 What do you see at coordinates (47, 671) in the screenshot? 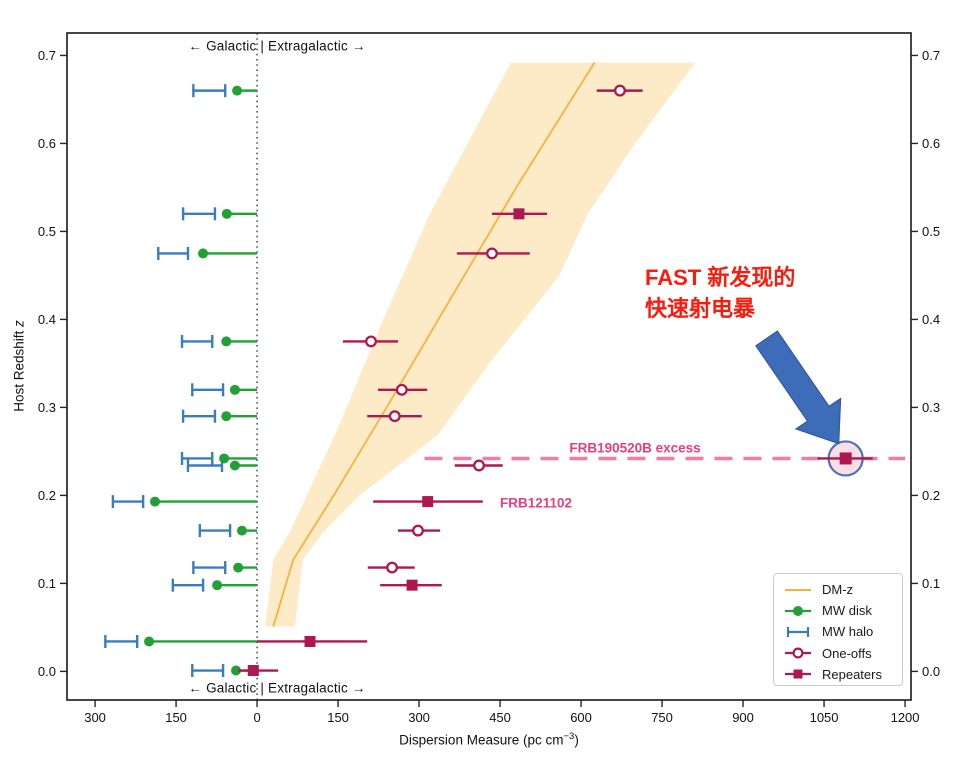
I see `y-tick-label-left: 0.0` at bounding box center [47, 671].